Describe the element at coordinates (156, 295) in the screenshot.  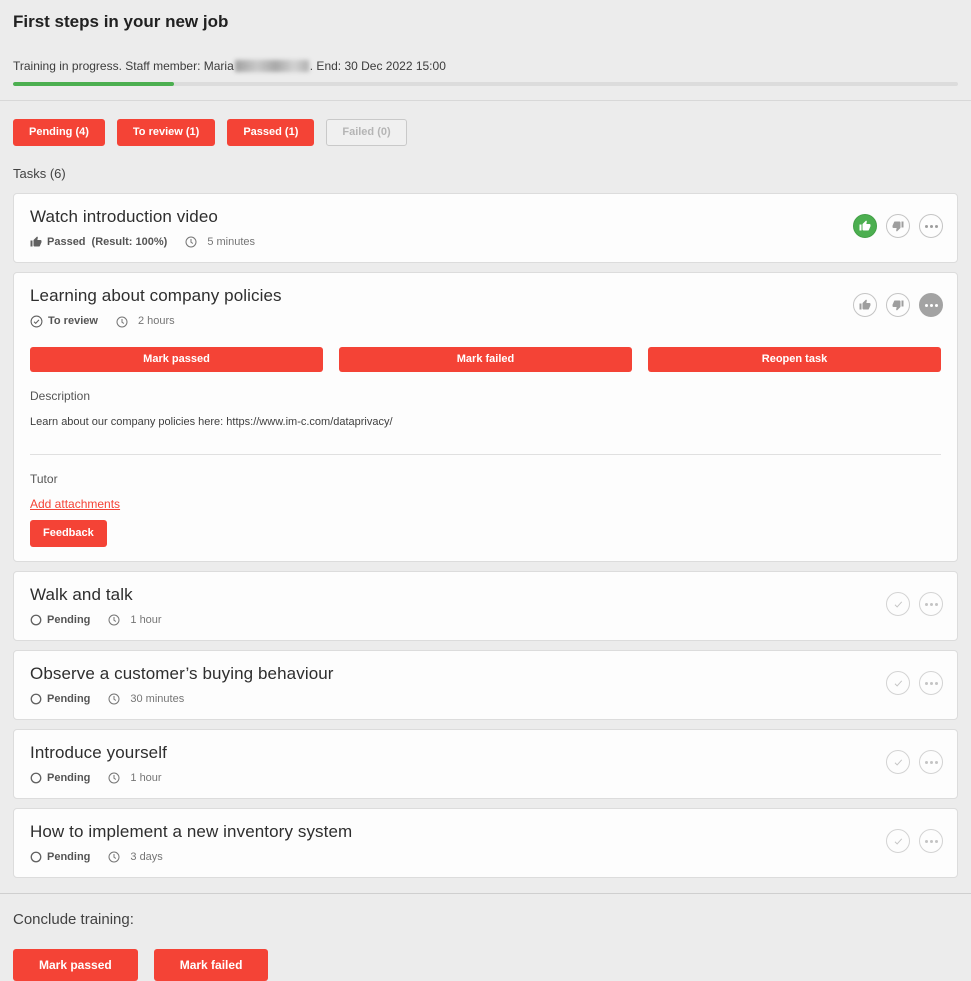
I see `task-title: Learning about company policies` at that location.